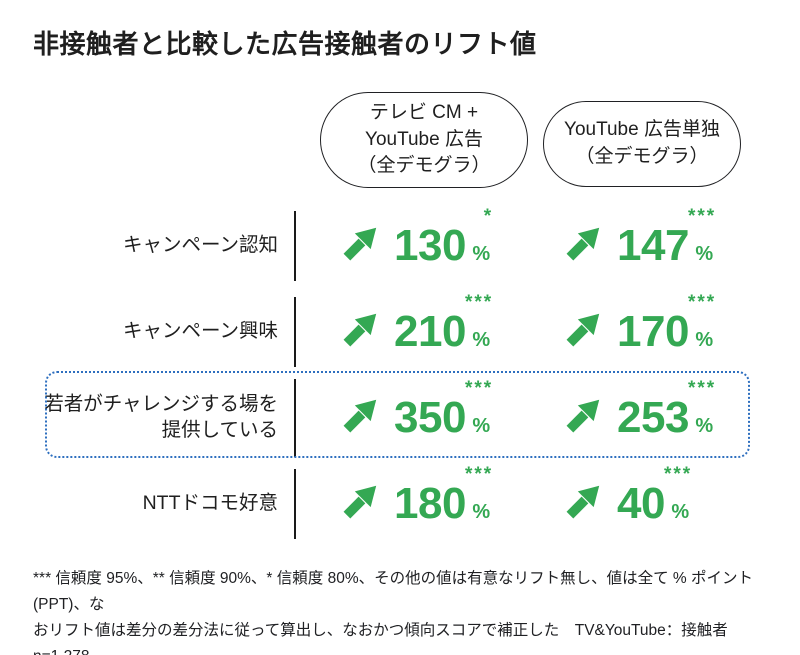 Image resolution: width=800 pixels, height=655 pixels. I want to click on table-row-campaign-awareness: キャンペーン認知 * 130 % ***, so click(400, 246).